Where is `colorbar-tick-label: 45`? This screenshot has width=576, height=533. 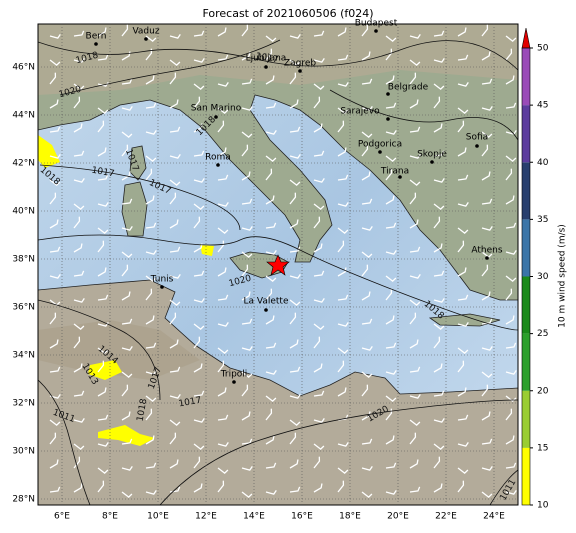
colorbar-tick-label: 45 is located at coordinates (542, 106).